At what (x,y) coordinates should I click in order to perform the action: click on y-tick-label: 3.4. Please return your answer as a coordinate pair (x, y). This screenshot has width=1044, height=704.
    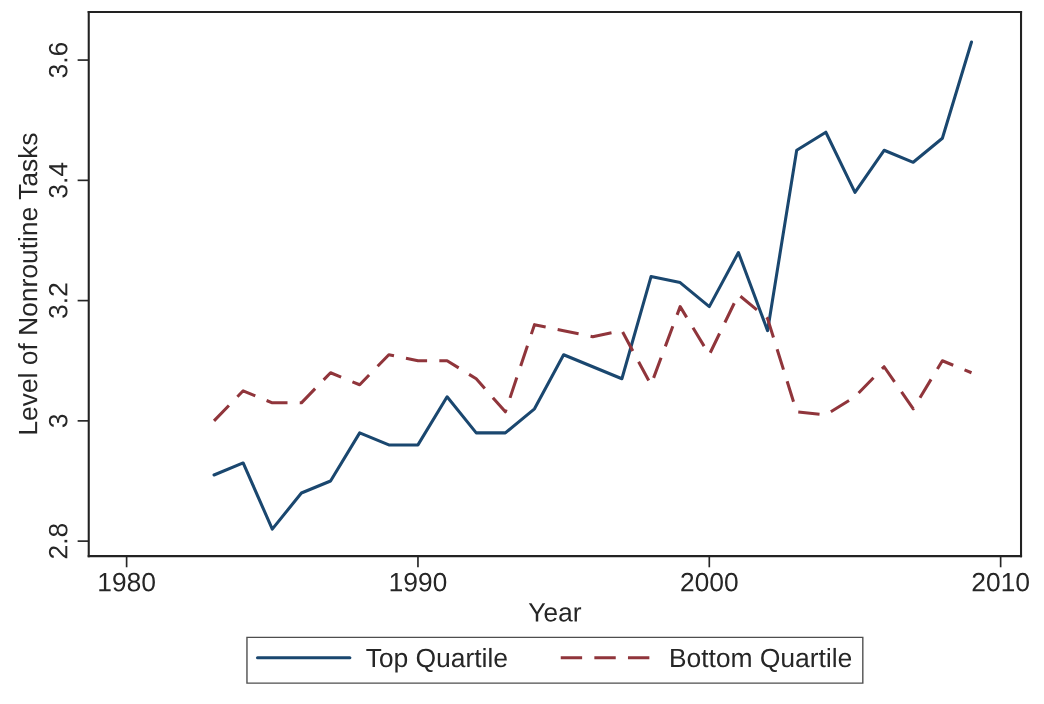
    Looking at the image, I should click on (58, 180).